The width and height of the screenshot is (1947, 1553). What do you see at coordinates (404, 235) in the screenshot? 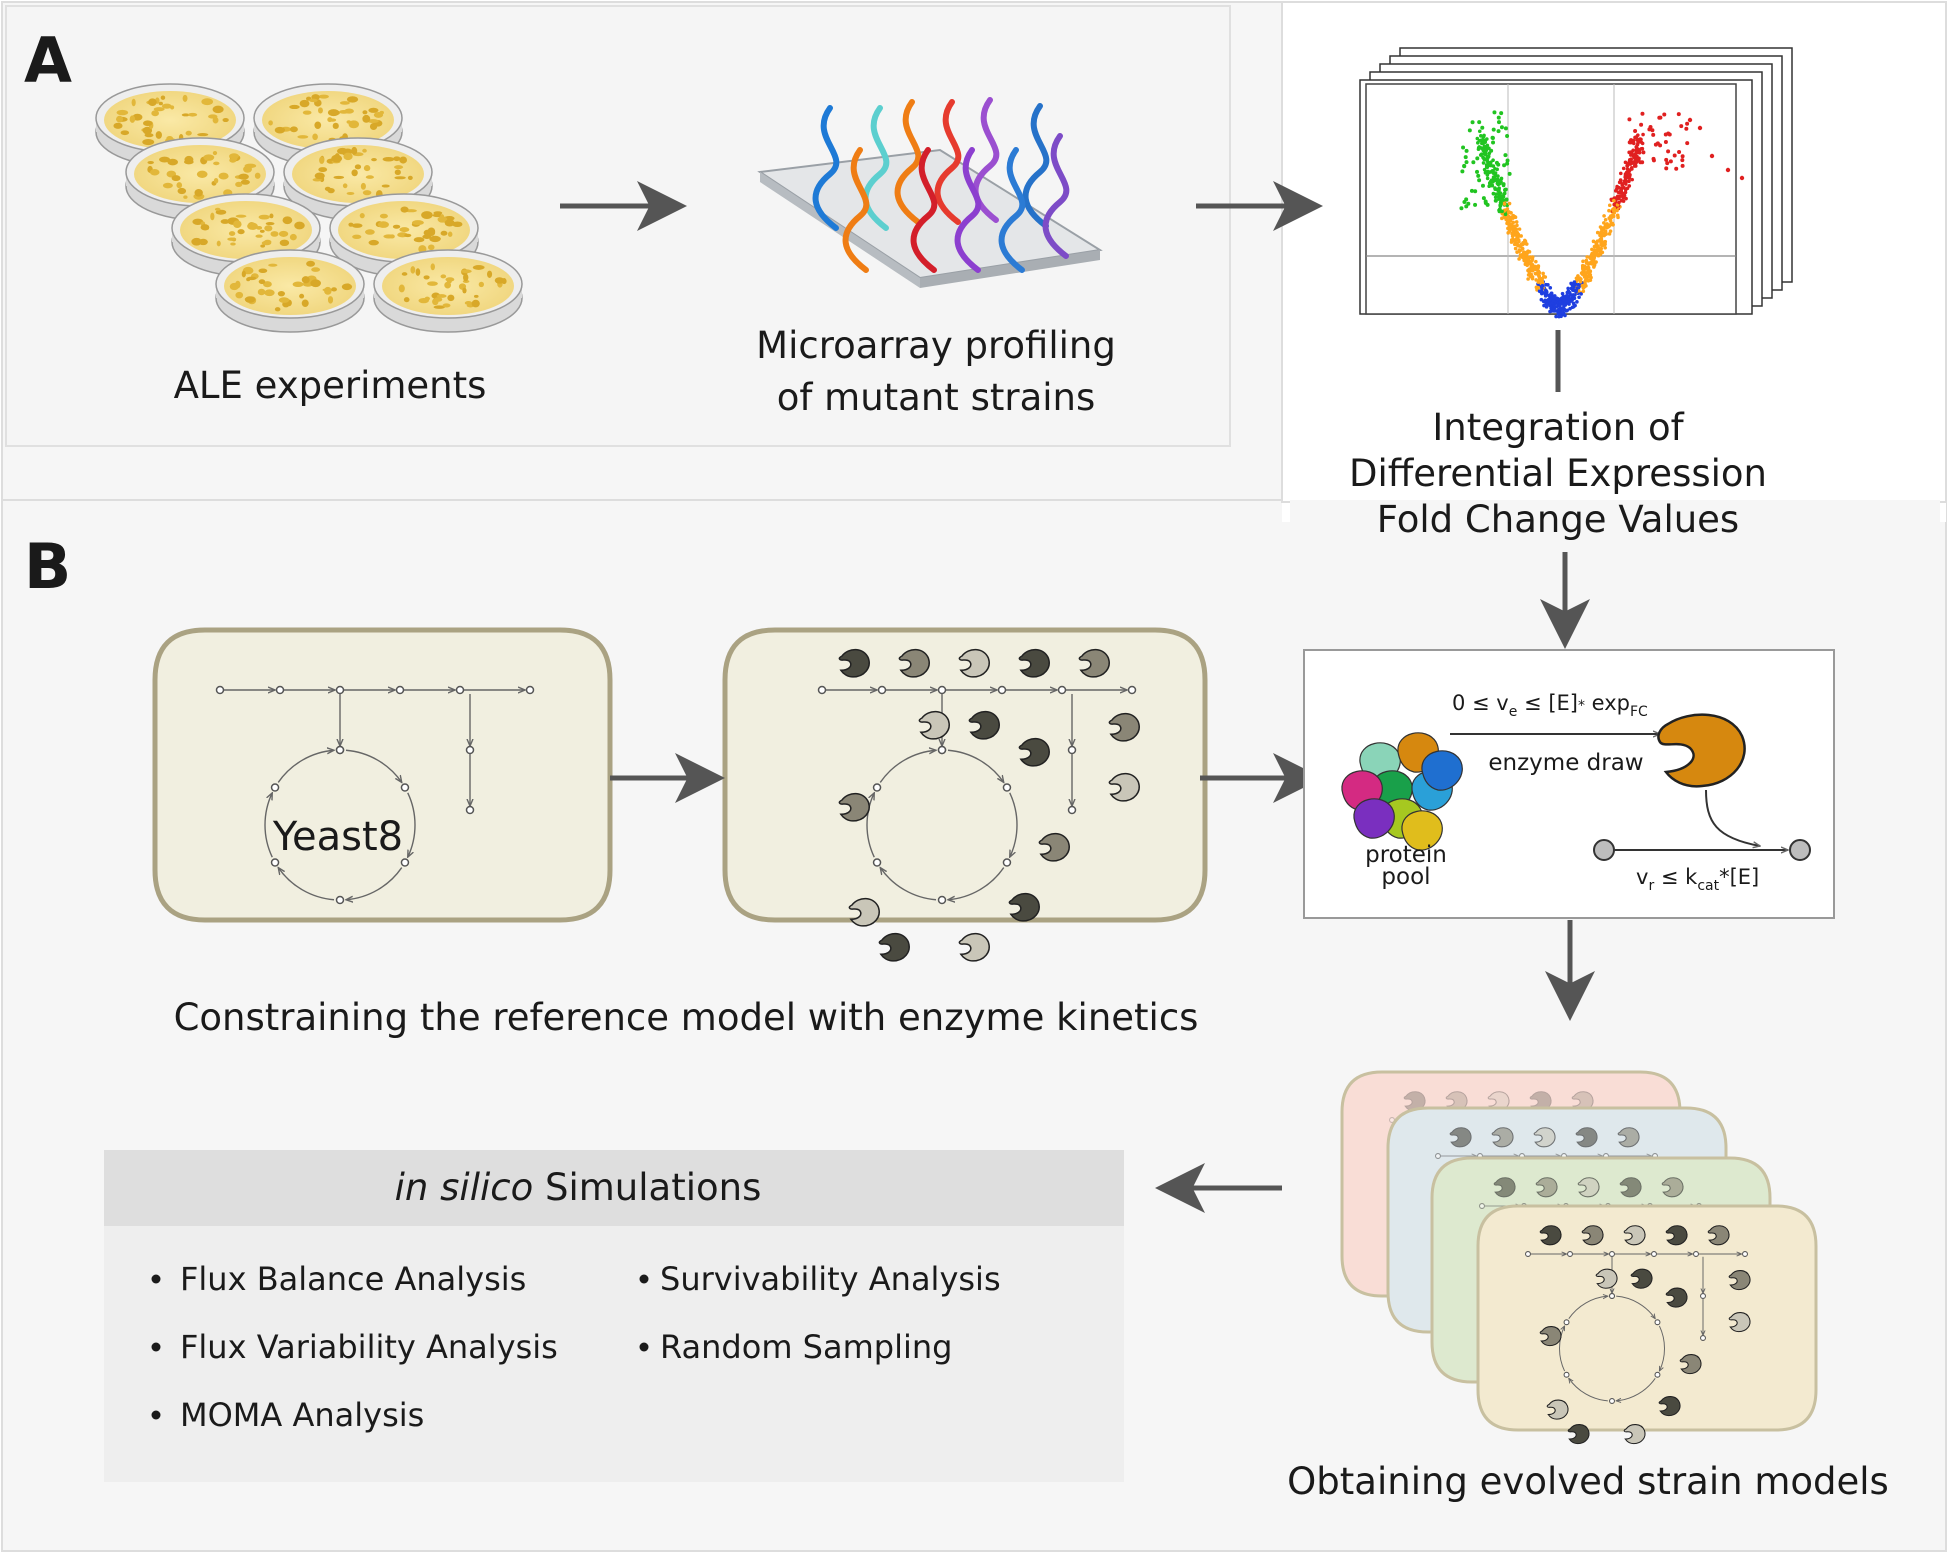
I see `petri-dish` at bounding box center [404, 235].